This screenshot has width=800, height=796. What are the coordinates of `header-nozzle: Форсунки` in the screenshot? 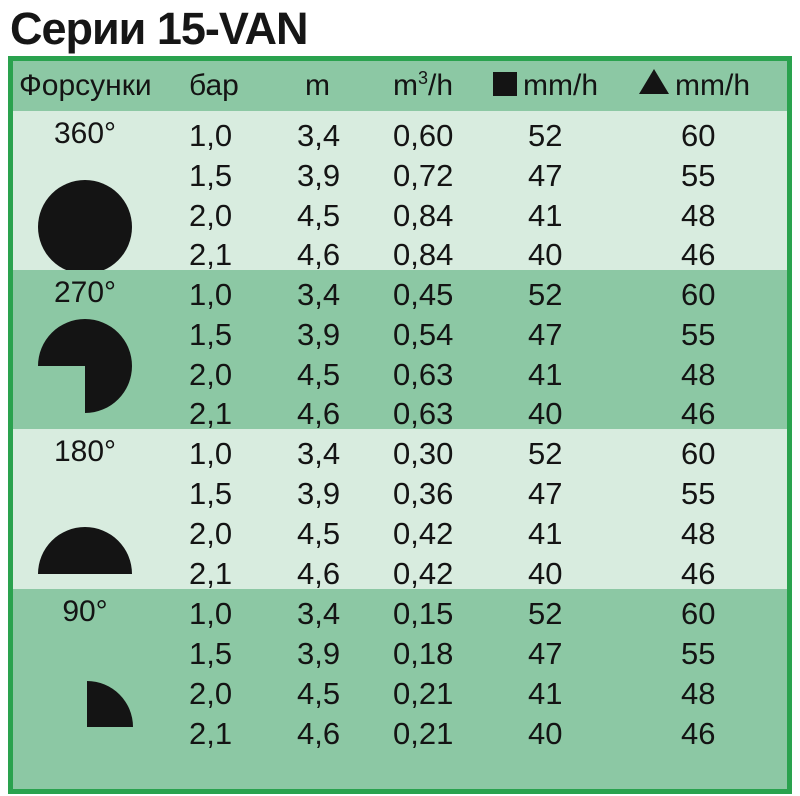 It's located at (85, 85).